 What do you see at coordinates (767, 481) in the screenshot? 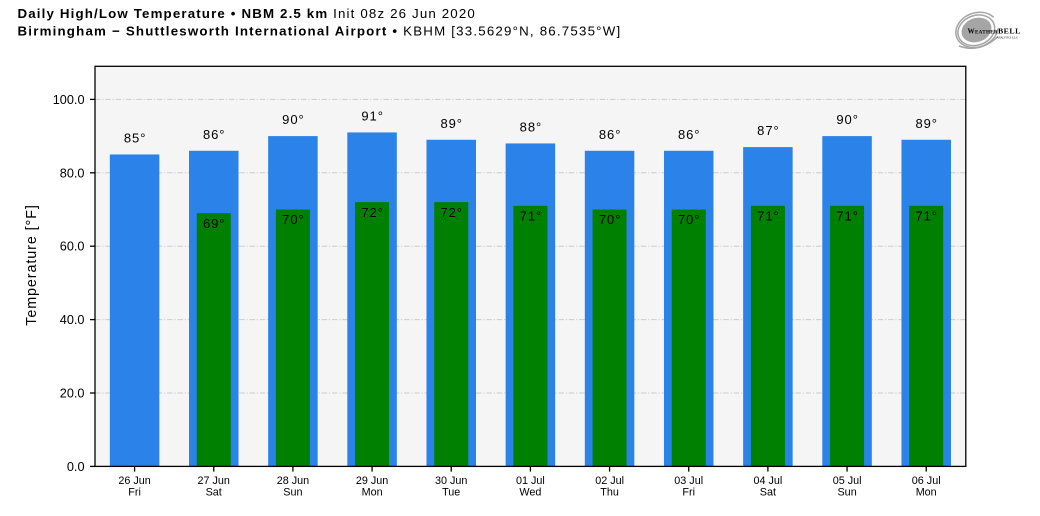
I see `svg-text: 04 Jul` at bounding box center [767, 481].